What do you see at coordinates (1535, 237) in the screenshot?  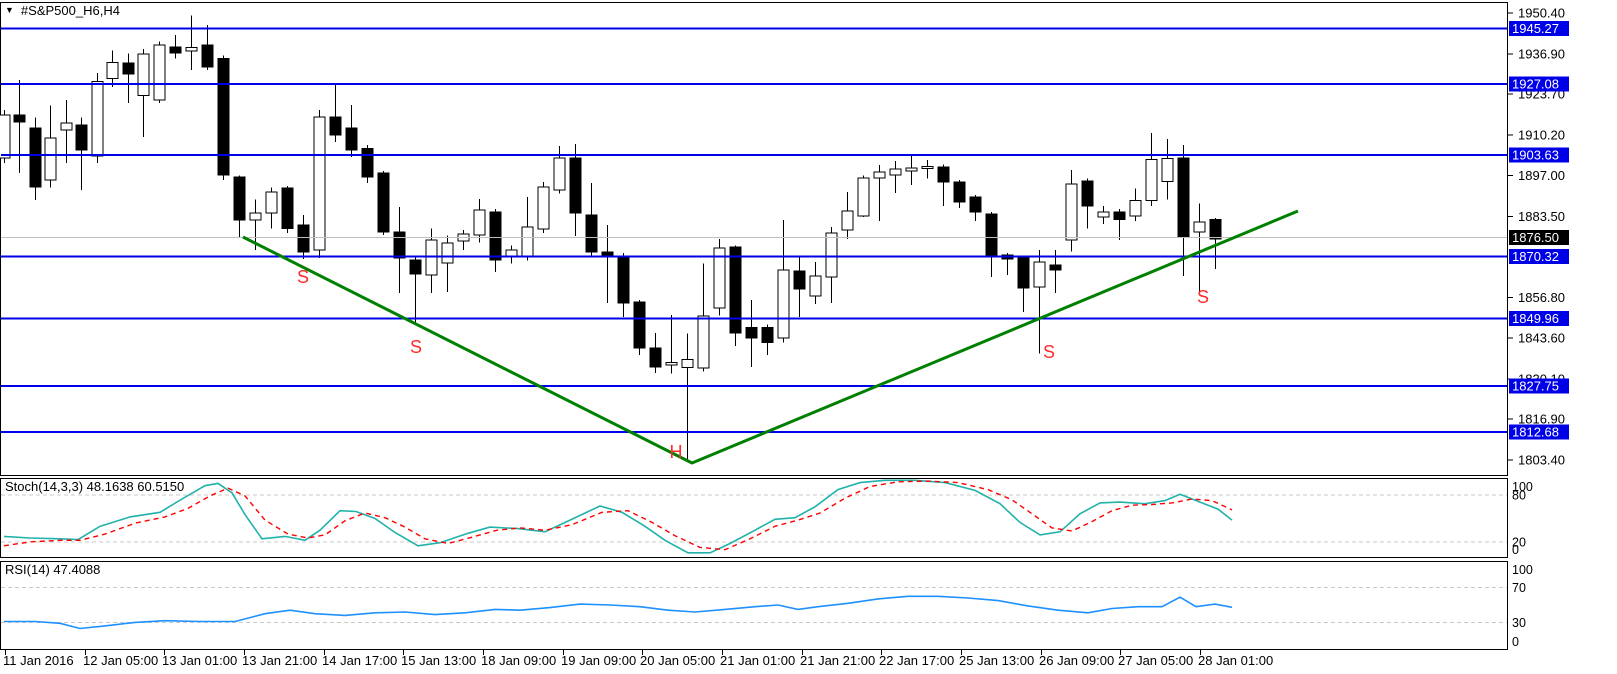 I see `current-price-tag-label: 1876.50` at bounding box center [1535, 237].